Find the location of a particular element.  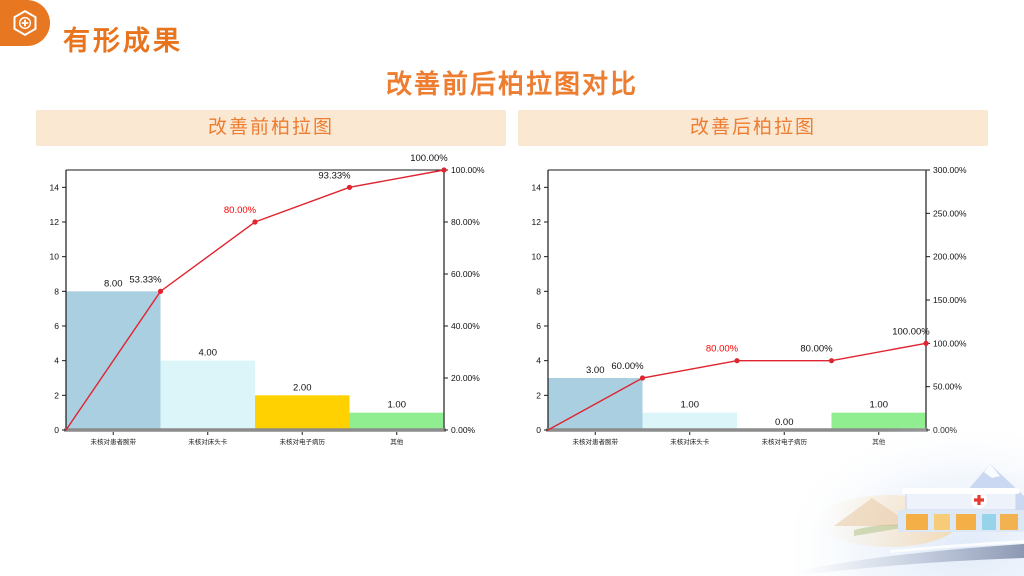

brand-badge is located at coordinates (25, 23).